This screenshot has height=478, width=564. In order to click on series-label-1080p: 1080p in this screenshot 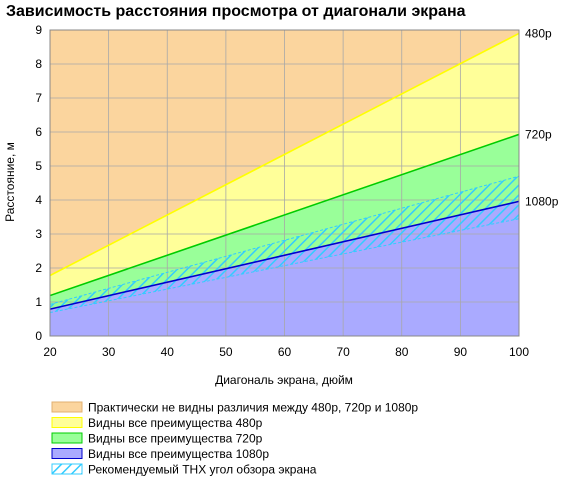, I will do `click(542, 201)`.